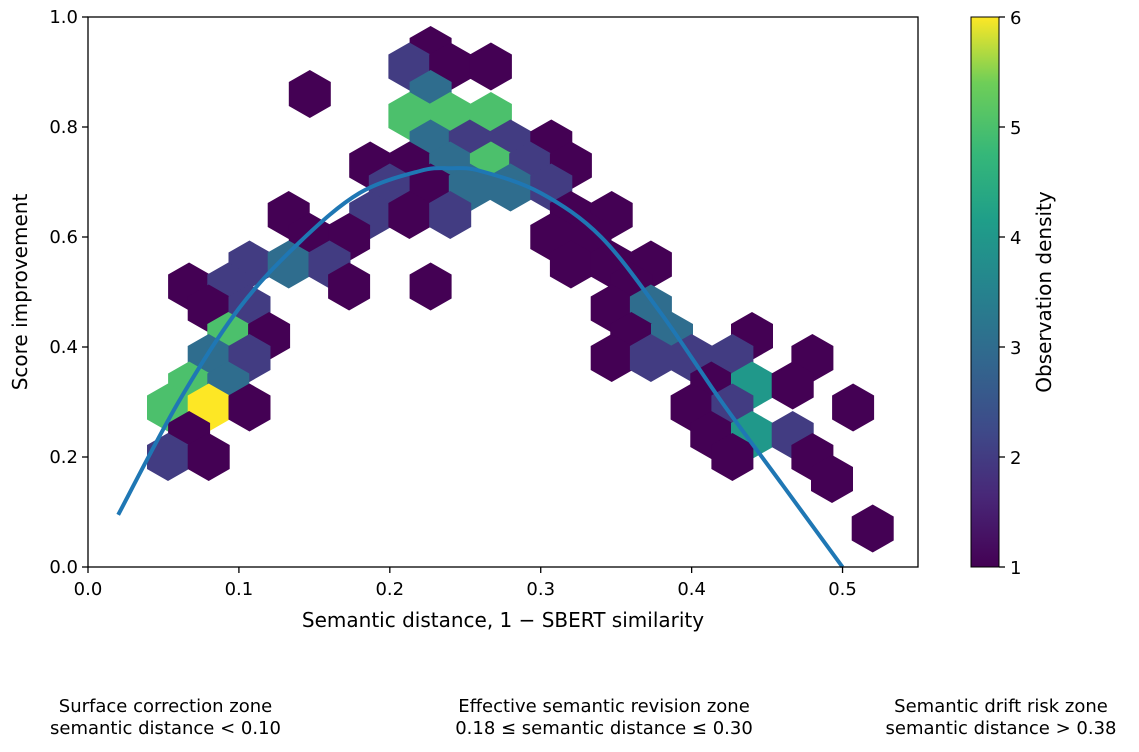 This screenshot has width=1139, height=752. Describe the element at coordinates (604, 728) in the screenshot. I see `zone-range: 0.18 ≤ semantic distance ≤ 0.30` at that location.